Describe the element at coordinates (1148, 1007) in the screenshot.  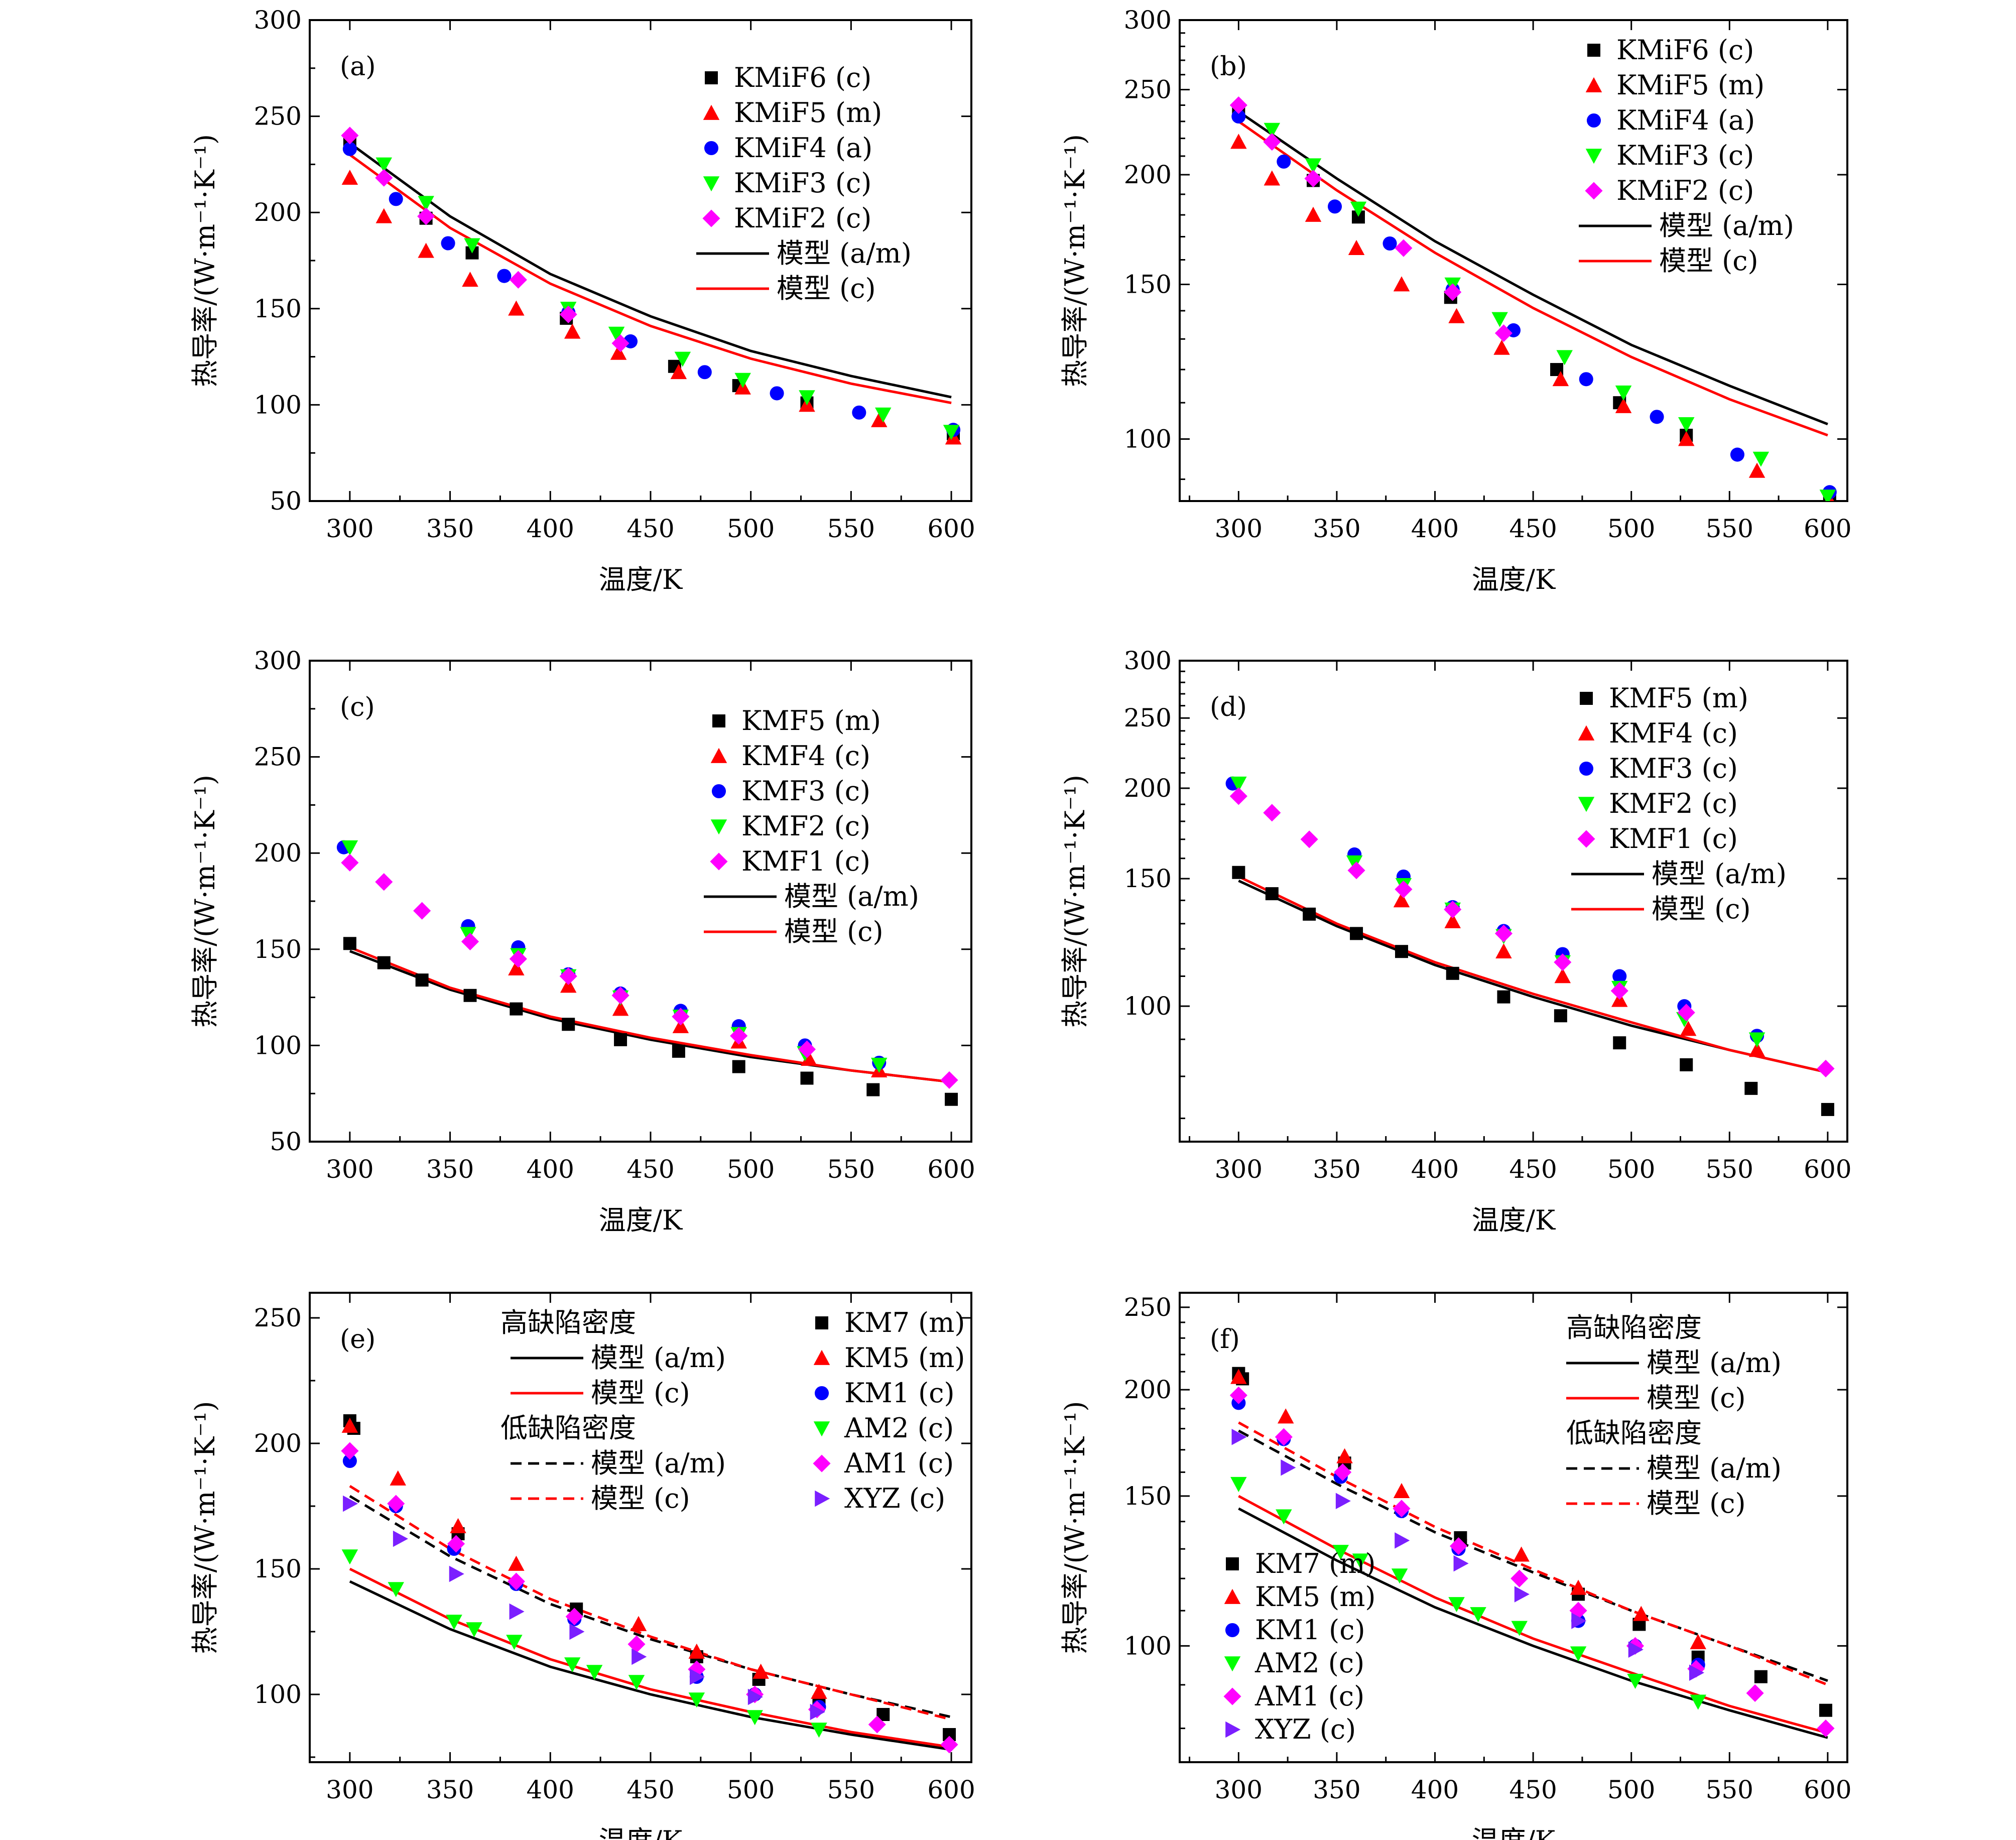
I see `y-tick-label: 100` at that location.